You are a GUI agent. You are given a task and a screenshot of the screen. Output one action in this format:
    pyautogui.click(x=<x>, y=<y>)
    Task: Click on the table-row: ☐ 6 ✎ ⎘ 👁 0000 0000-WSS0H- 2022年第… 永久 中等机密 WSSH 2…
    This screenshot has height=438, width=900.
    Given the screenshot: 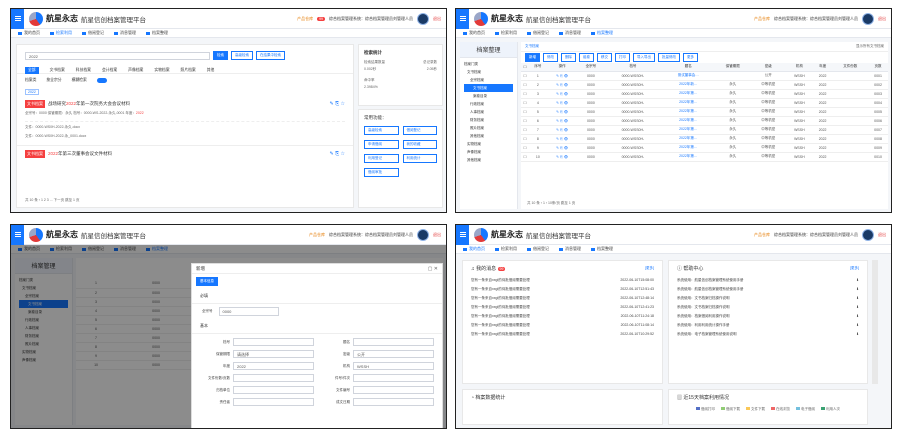 What is the action you would take?
    pyautogui.click(x=704, y=121)
    